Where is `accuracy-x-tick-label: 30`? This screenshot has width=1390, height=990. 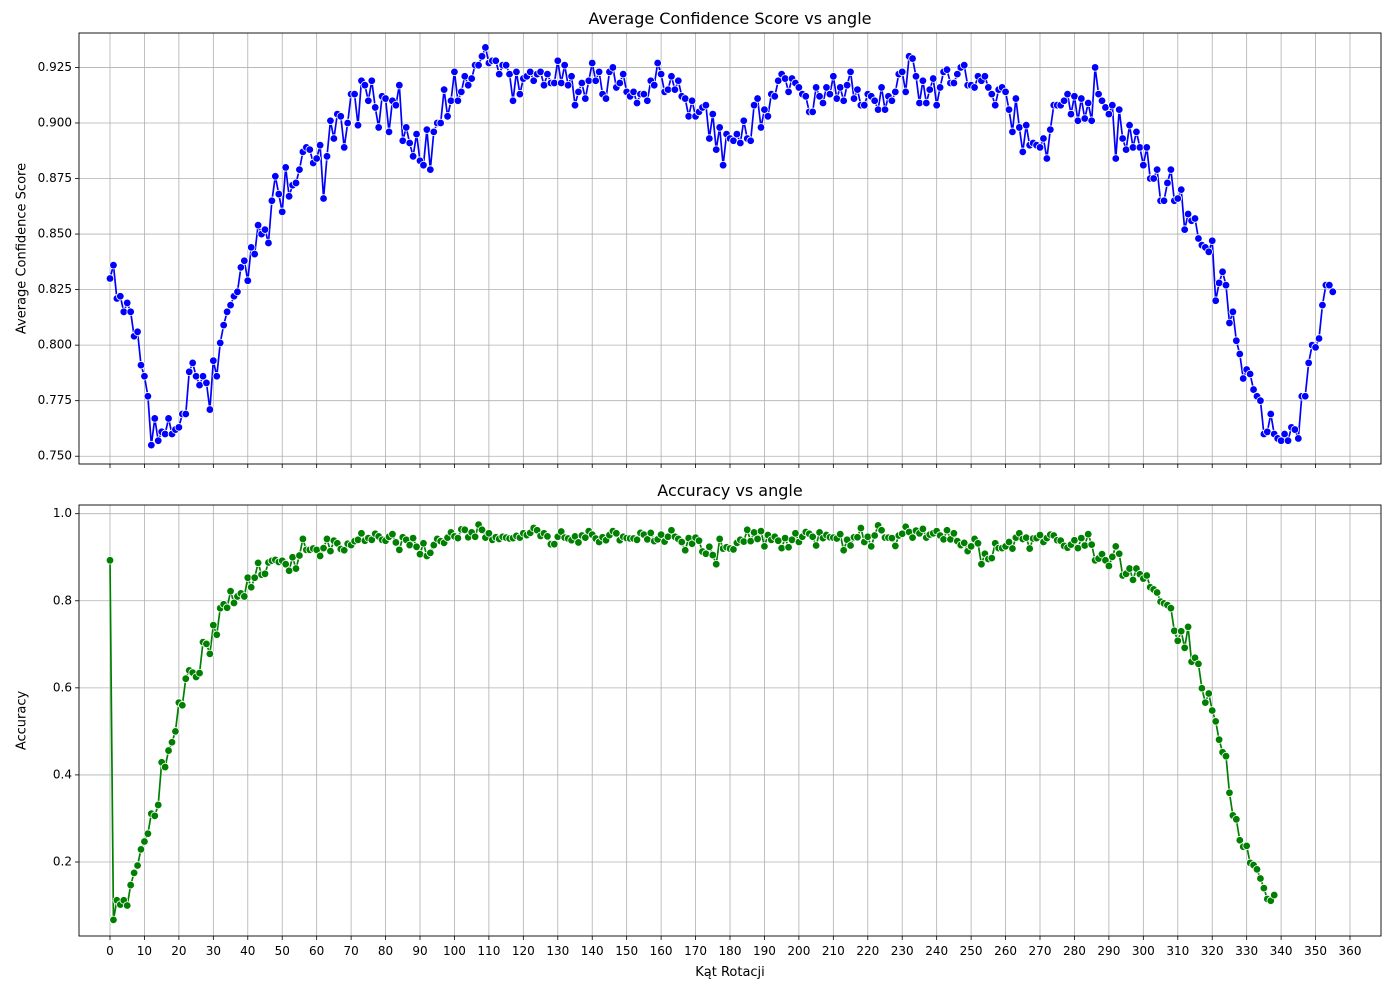
accuracy-x-tick-label: 30 is located at coordinates (213, 951).